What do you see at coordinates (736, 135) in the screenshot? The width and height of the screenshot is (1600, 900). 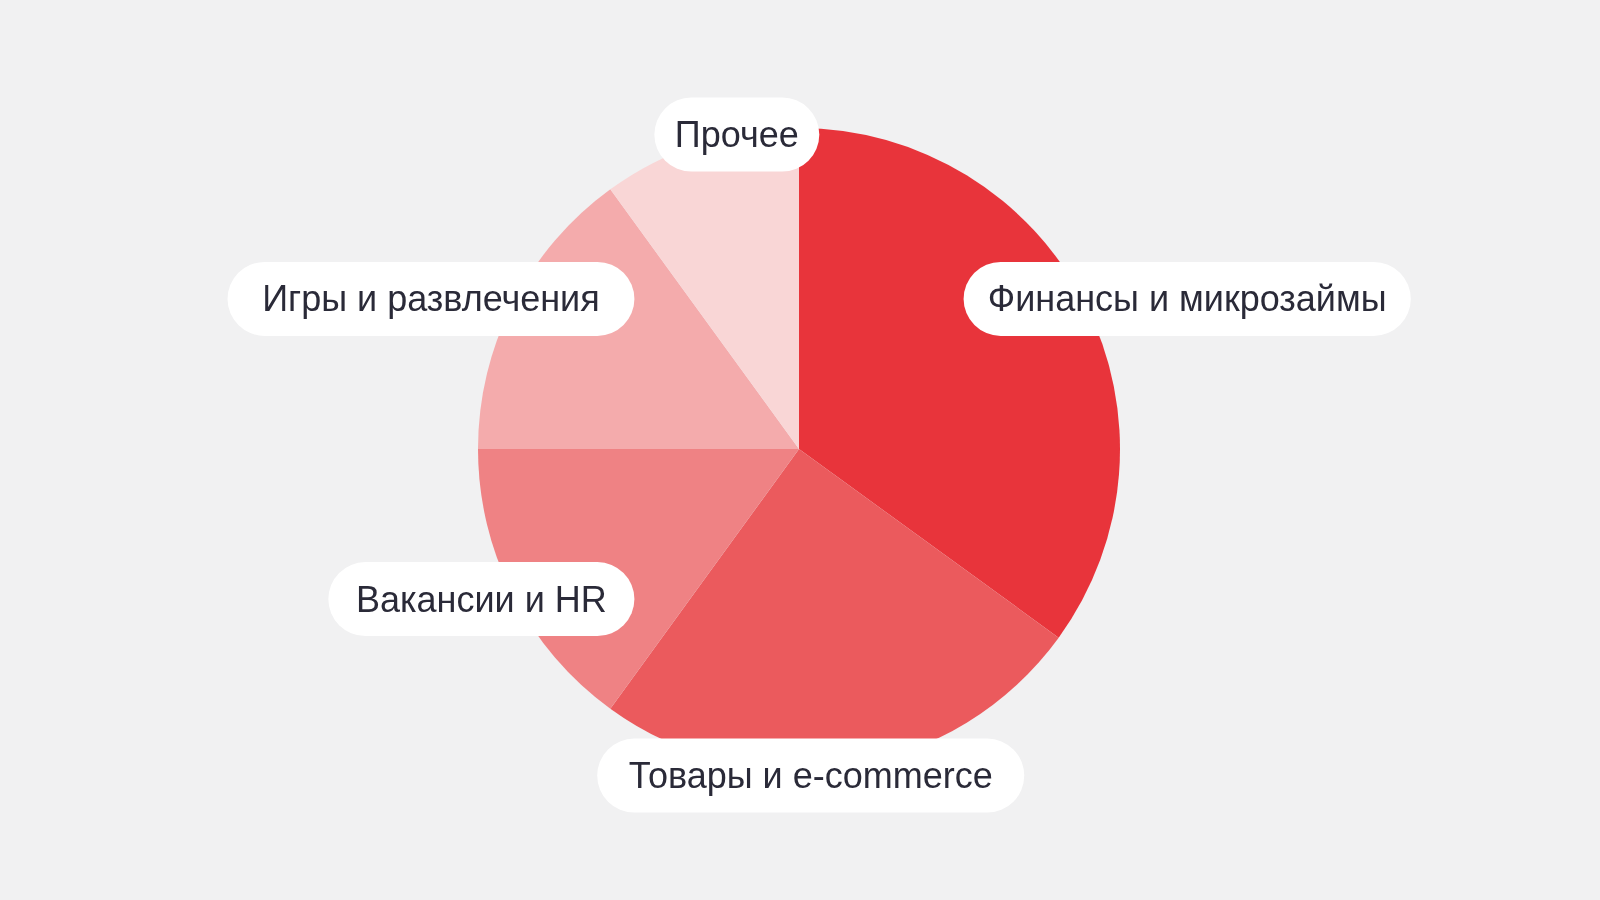 I see `slice-label: Прочее` at bounding box center [736, 135].